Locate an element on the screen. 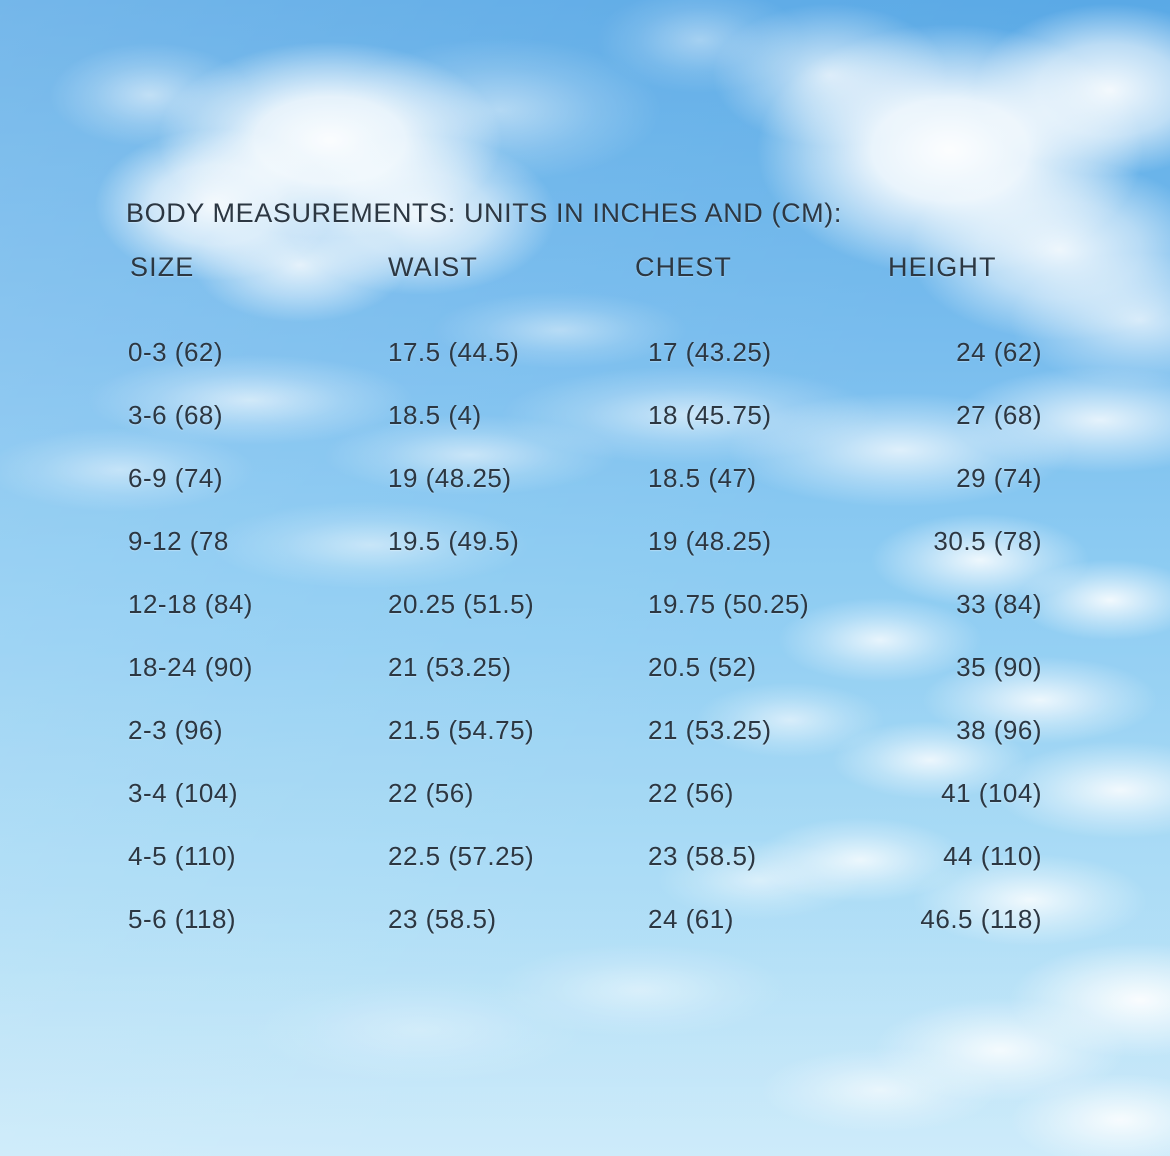  cell-size: 12-18 (84) is located at coordinates (190, 604).